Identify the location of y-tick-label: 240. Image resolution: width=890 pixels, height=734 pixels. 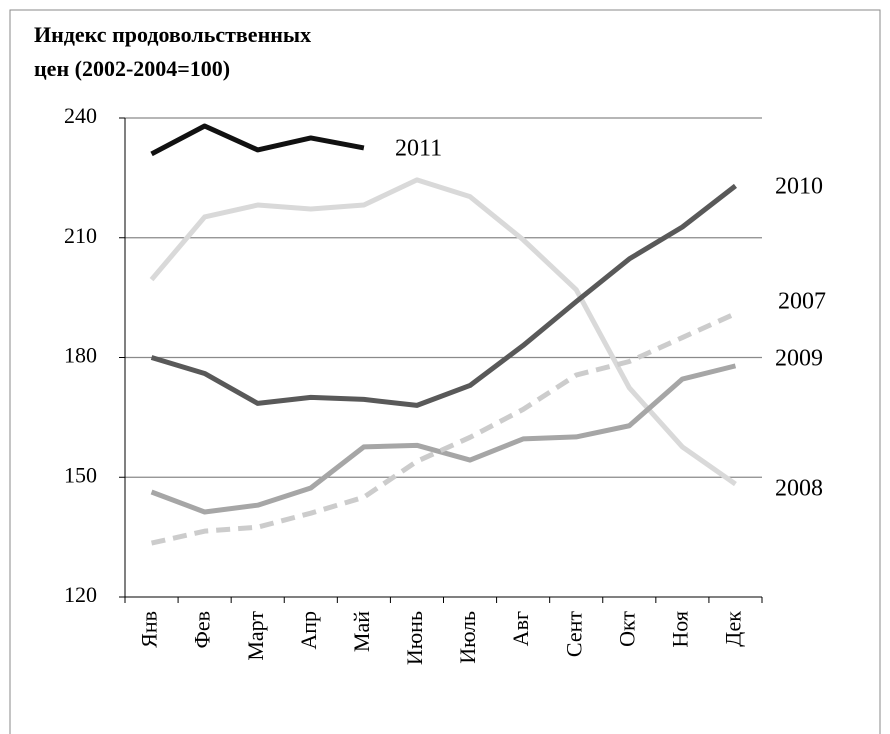
(80, 115).